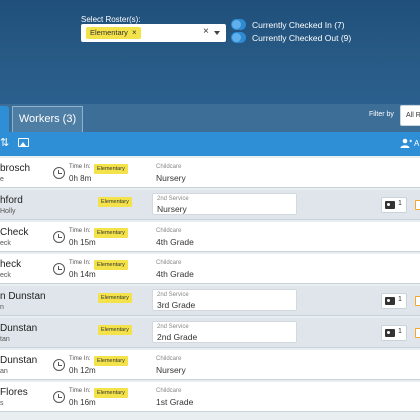 This screenshot has width=420, height=420. What do you see at coordinates (417, 143) in the screenshot?
I see `add-button-label: A` at bounding box center [417, 143].